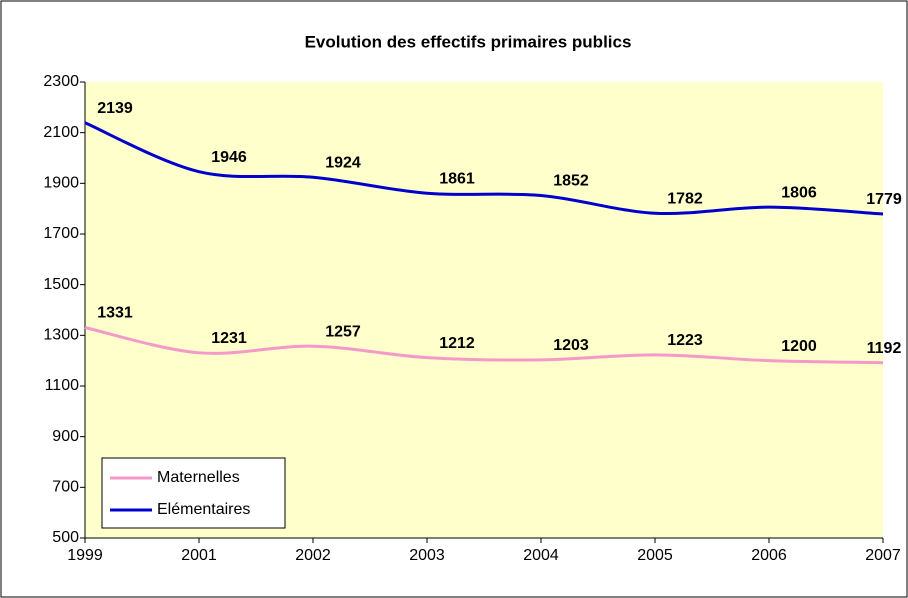 The height and width of the screenshot is (598, 908). Describe the element at coordinates (203, 509) in the screenshot. I see `legend-label: Elémentaires` at that location.